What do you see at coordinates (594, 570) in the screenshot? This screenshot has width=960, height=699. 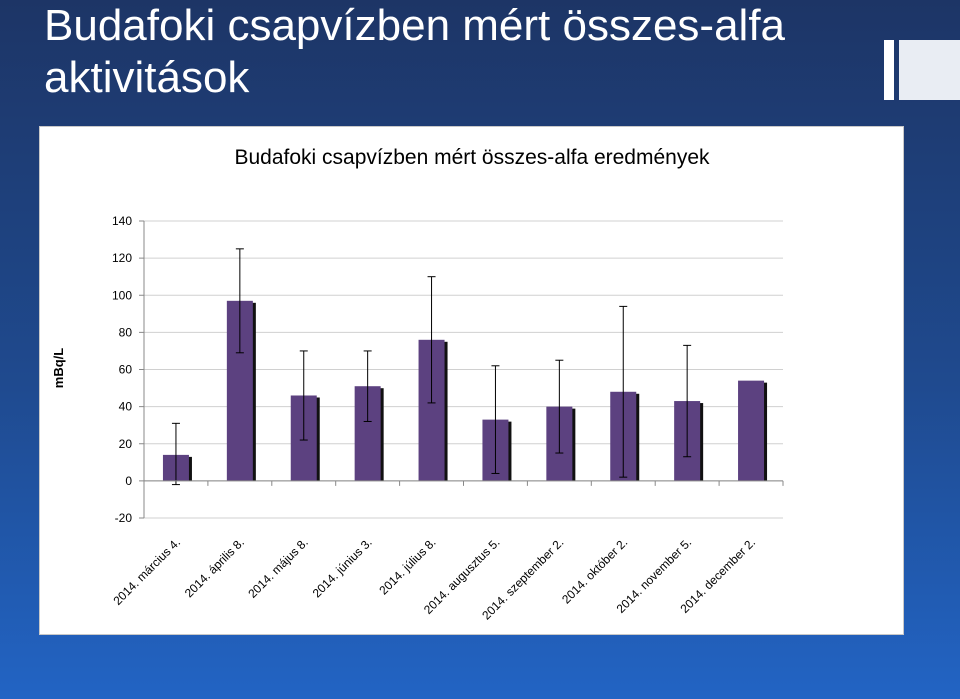 I see `x-tick-label: 2014. október 2.` at bounding box center [594, 570].